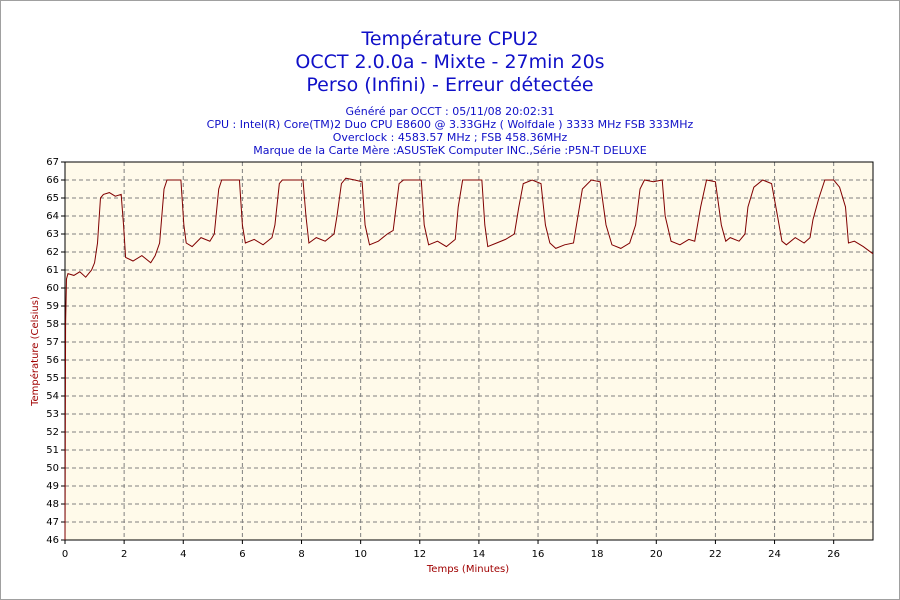 The height and width of the screenshot is (600, 900). I want to click on x-tick-label: 2, so click(124, 554).